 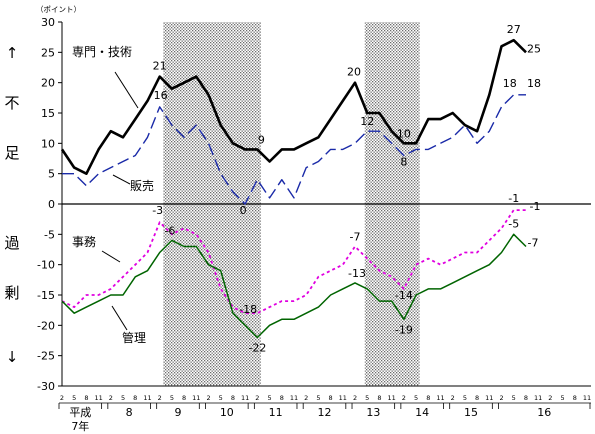 What do you see at coordinates (161, 95) in the screenshot?
I see `data-label: 16` at bounding box center [161, 95].